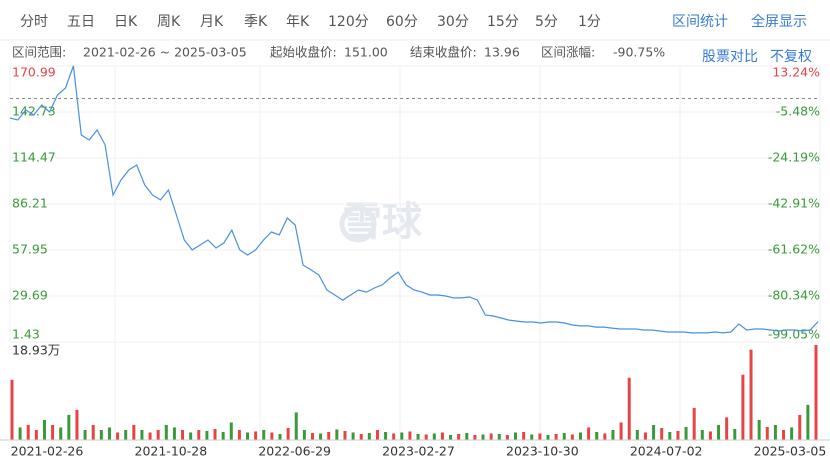  I want to click on y2-tick-label: -5.48%, so click(798, 111).